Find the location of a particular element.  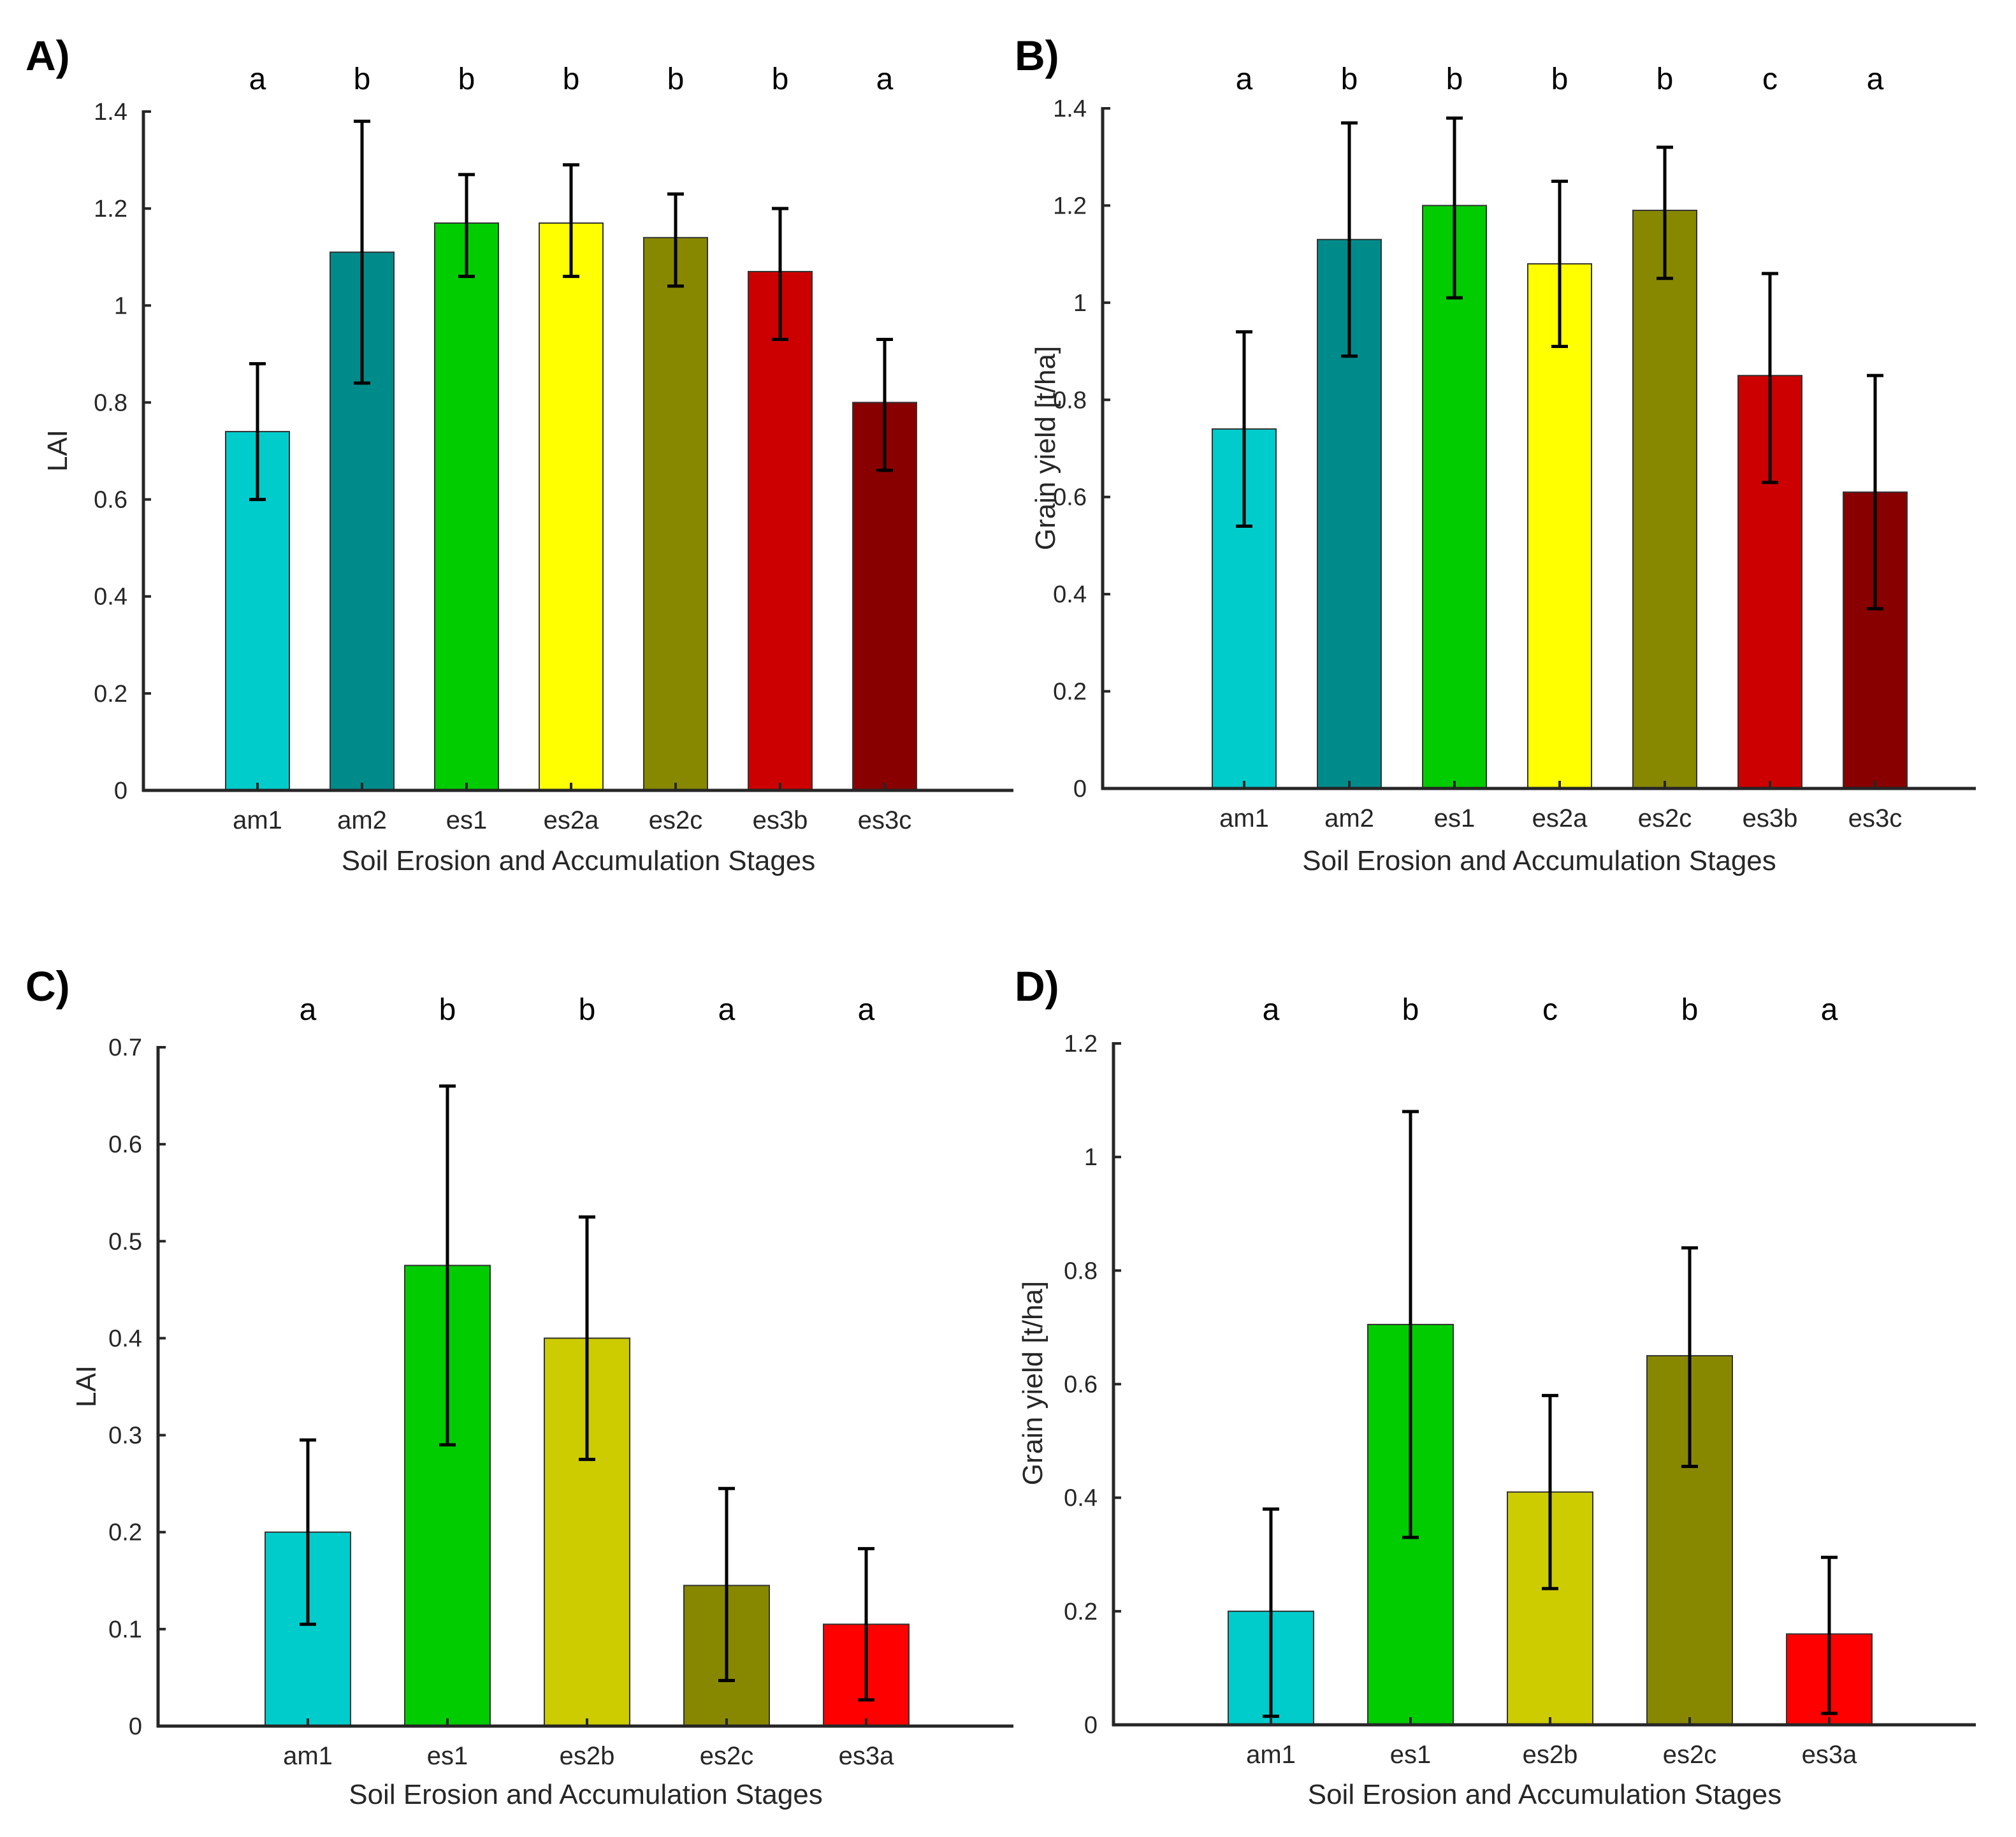

panel-label: B) is located at coordinates (1037, 55).